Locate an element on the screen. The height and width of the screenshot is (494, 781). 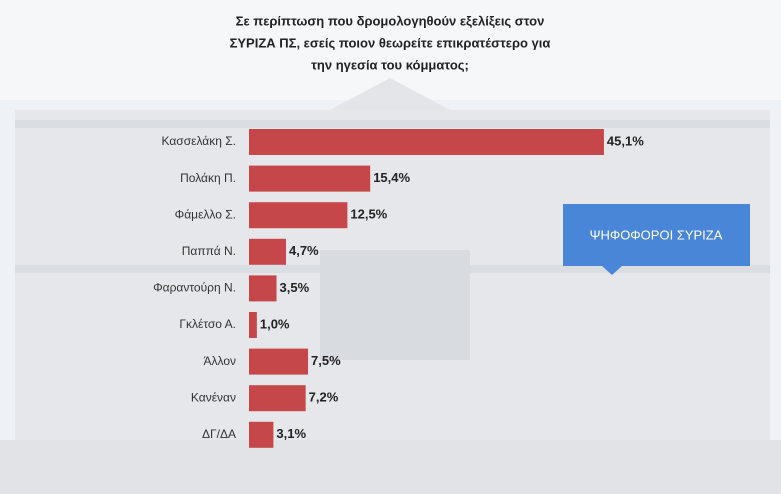
value-label: 4,7% is located at coordinates (304, 250).